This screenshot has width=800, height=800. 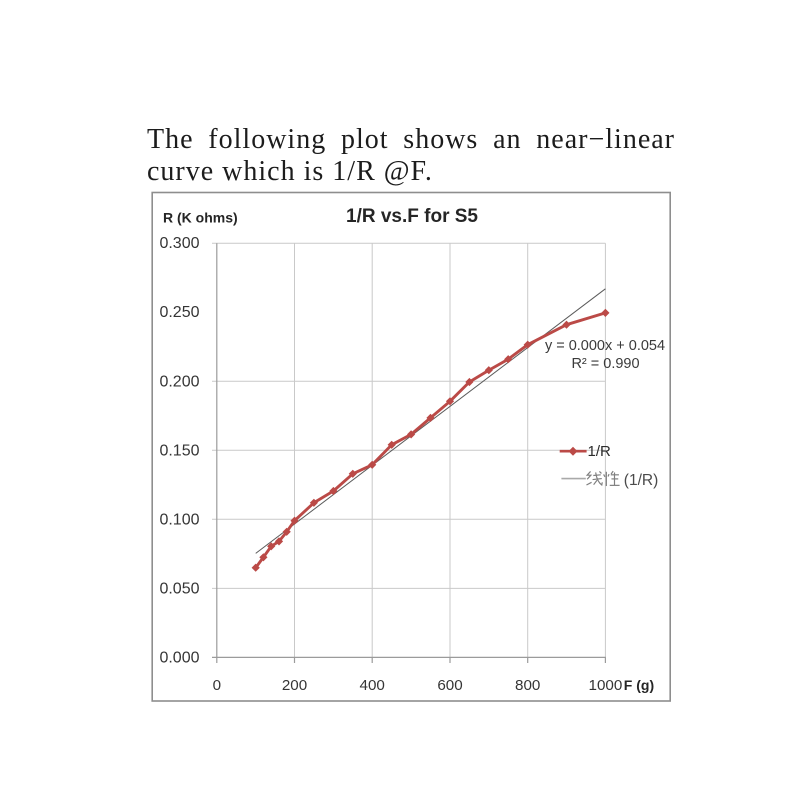 I want to click on svg-text: 0.250, so click(x=179, y=312).